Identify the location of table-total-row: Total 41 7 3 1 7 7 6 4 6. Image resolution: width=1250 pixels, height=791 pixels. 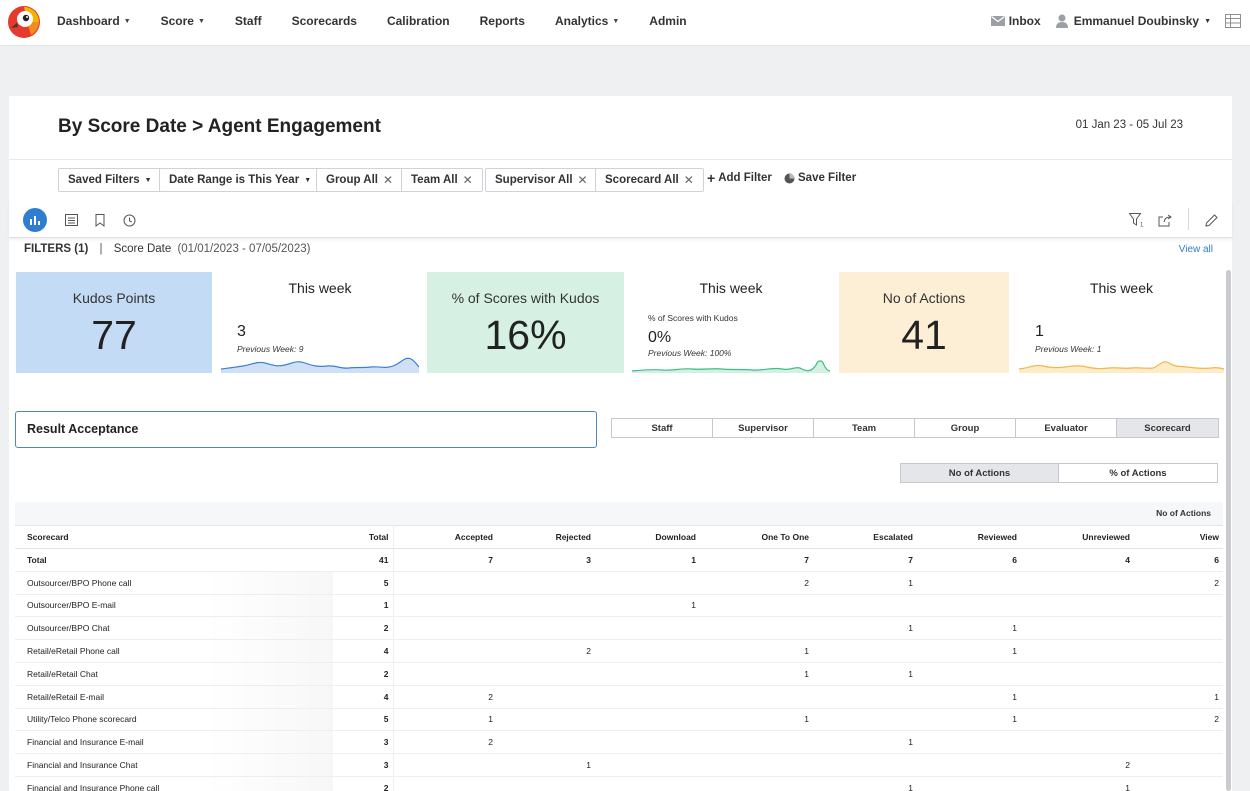
(619, 560).